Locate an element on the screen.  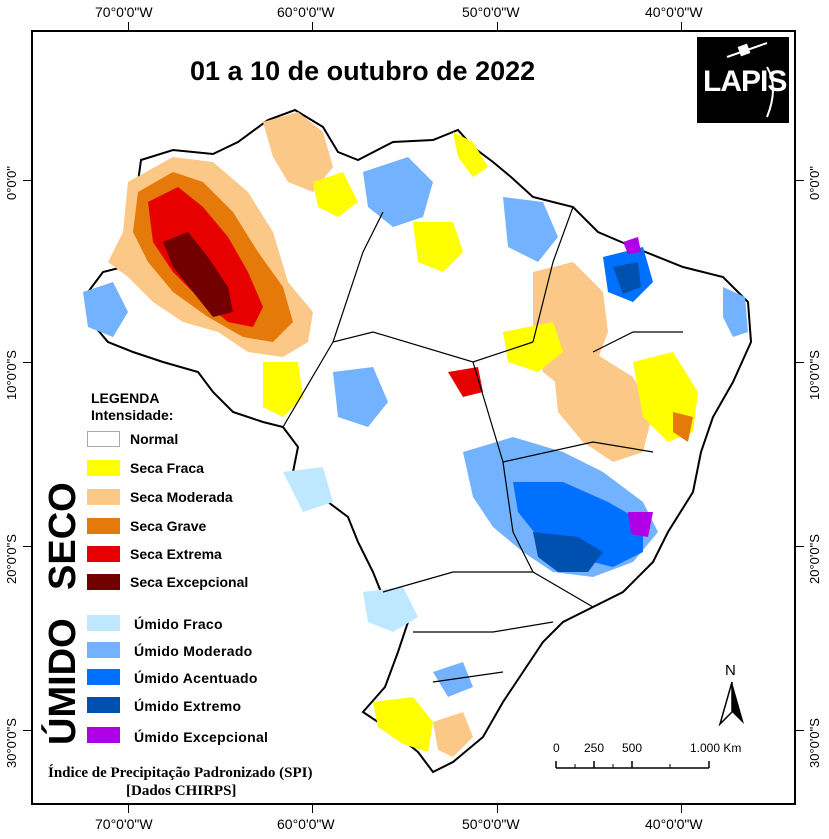
swatch-seca-excepcional is located at coordinates (103, 582).